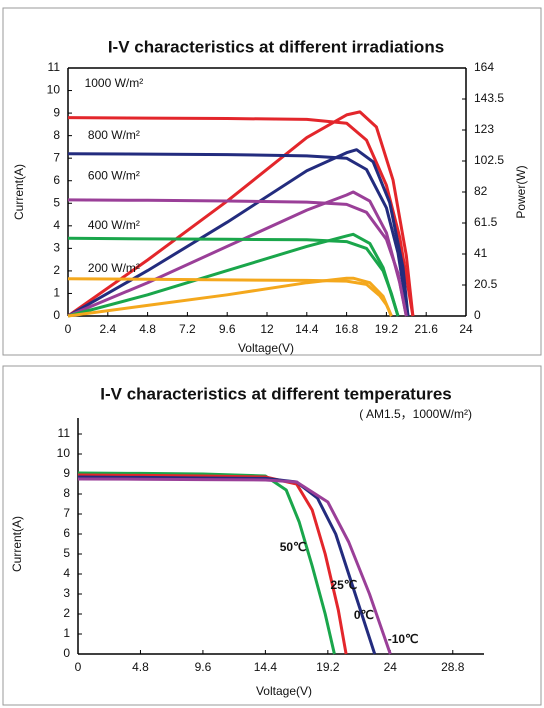  I want to click on x-tick-label: 28.8, so click(453, 667).